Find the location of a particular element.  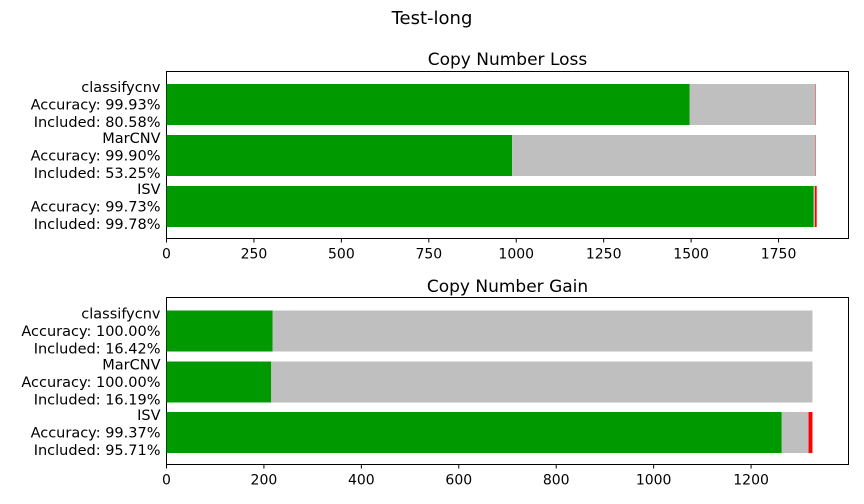

x-tick-label: 1200 is located at coordinates (751, 481).